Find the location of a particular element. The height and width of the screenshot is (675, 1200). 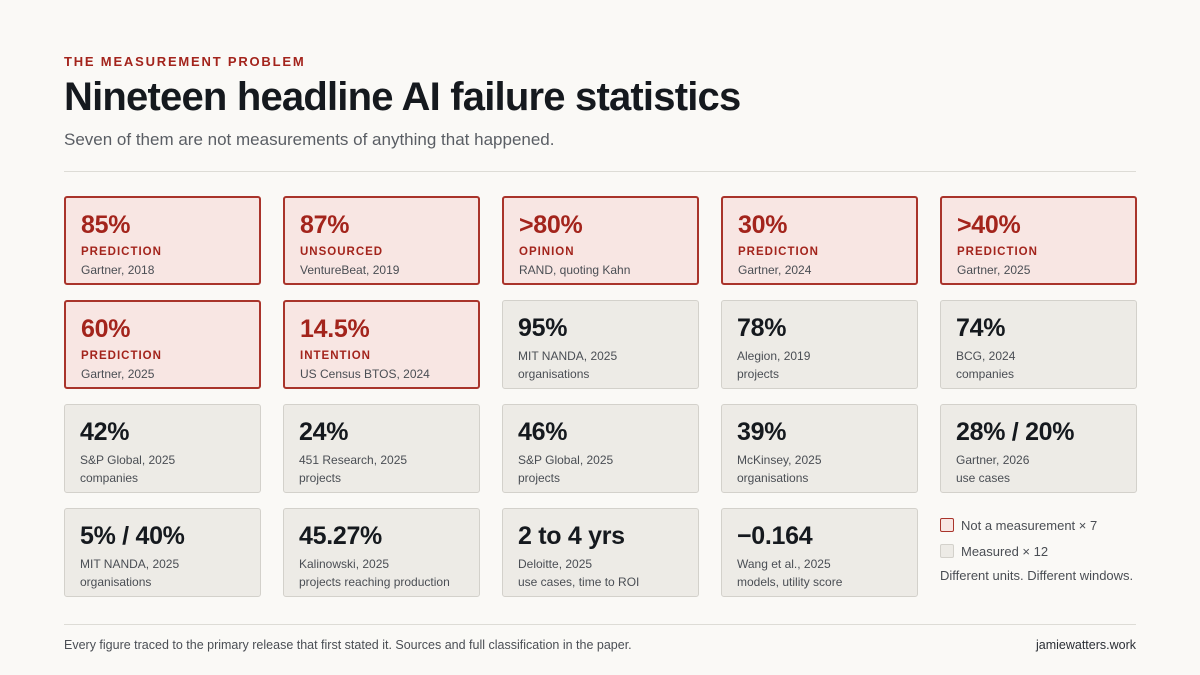

stat-value: >40% is located at coordinates (989, 225).